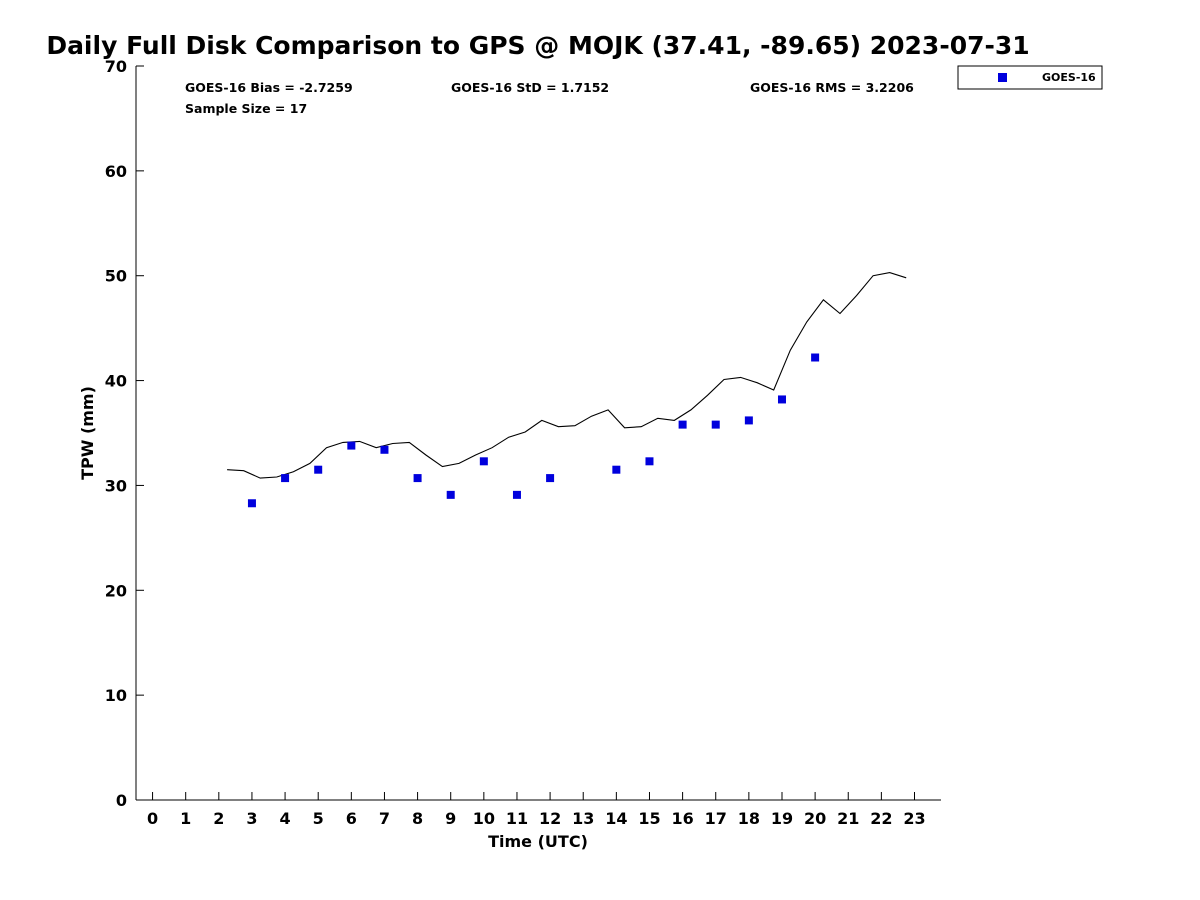  I want to click on stat-sample-size: Sample Size = 17, so click(246, 108).